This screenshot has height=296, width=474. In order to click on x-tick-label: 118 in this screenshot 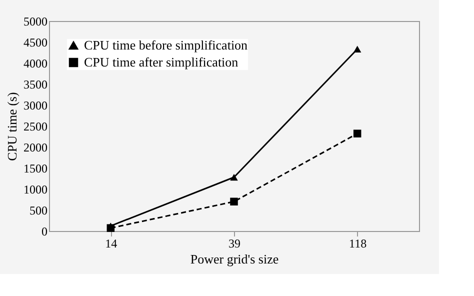, I will do `click(358, 243)`.